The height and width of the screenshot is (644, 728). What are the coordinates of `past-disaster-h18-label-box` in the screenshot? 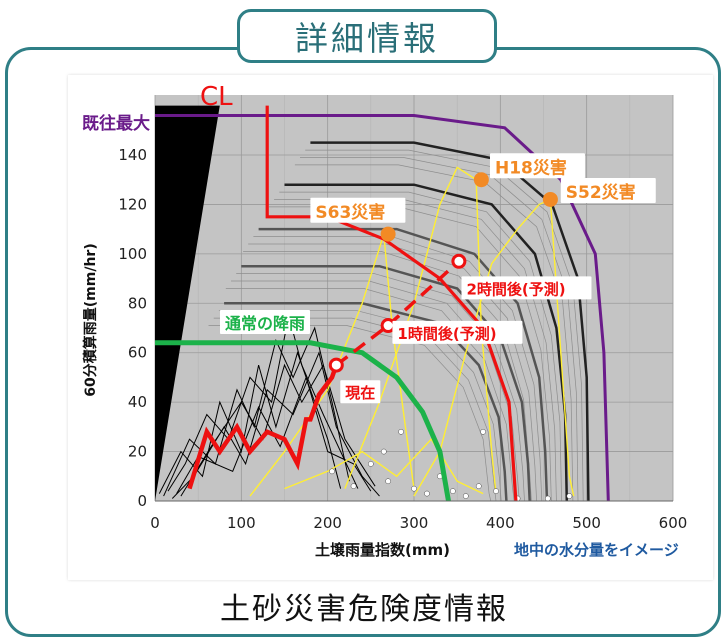 It's located at (537, 166).